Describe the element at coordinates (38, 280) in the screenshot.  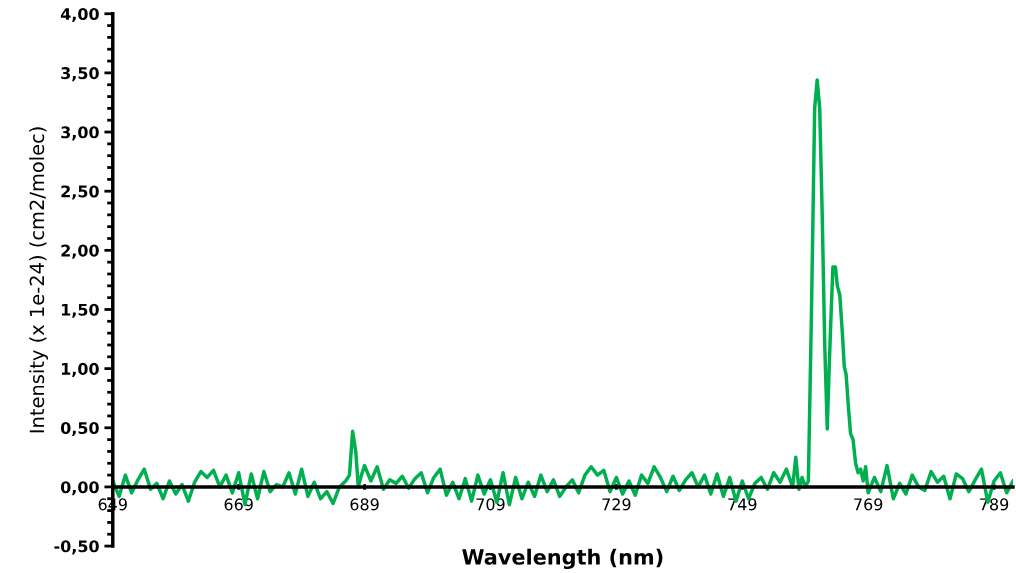
I see `y-axis-title: Intensity (x 1e-24) (cm2/molec)` at that location.